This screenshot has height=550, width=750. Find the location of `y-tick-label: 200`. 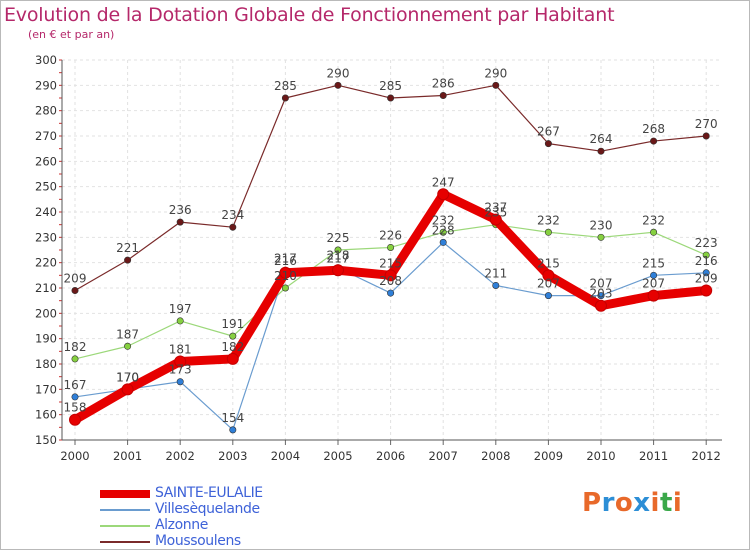

y-tick-label: 200 is located at coordinates (46, 313).